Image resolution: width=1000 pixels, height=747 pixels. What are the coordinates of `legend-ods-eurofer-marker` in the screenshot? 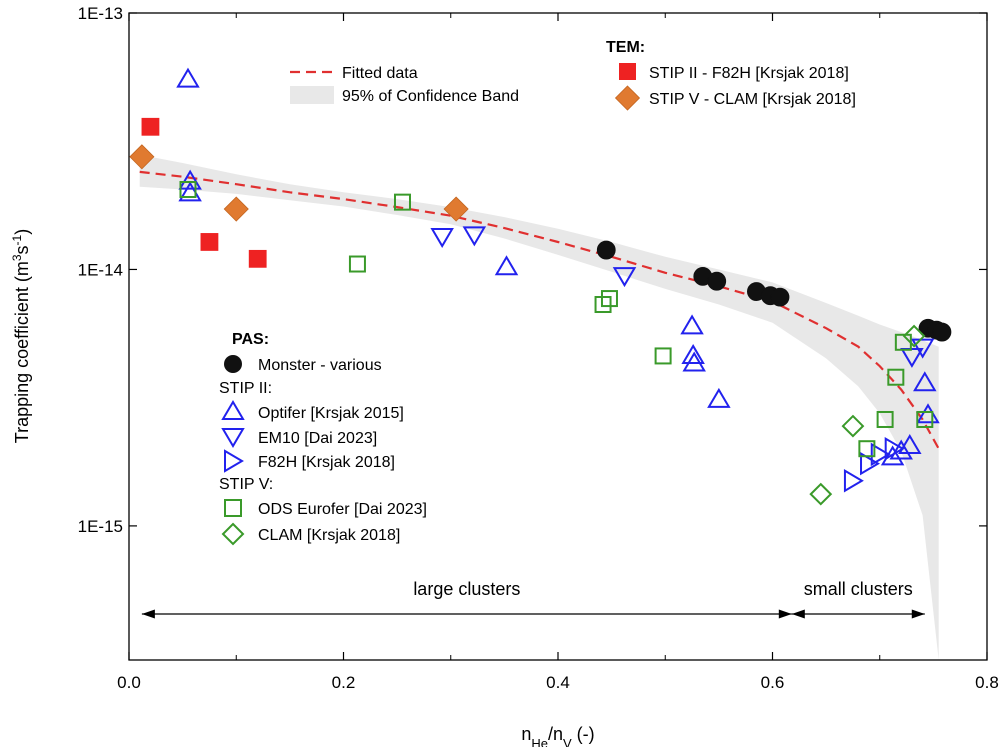 It's located at (233, 508).